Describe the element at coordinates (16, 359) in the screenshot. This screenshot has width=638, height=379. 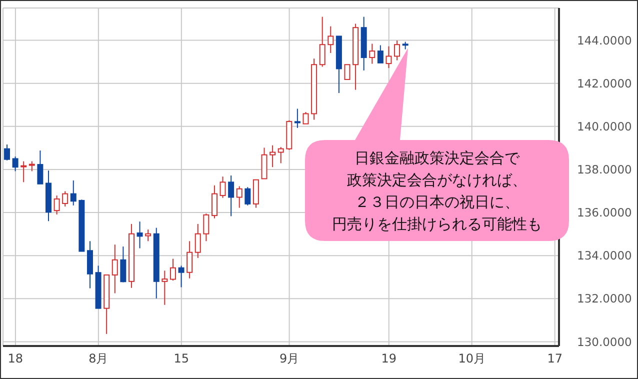
I see `x-tick-label: 18` at that location.